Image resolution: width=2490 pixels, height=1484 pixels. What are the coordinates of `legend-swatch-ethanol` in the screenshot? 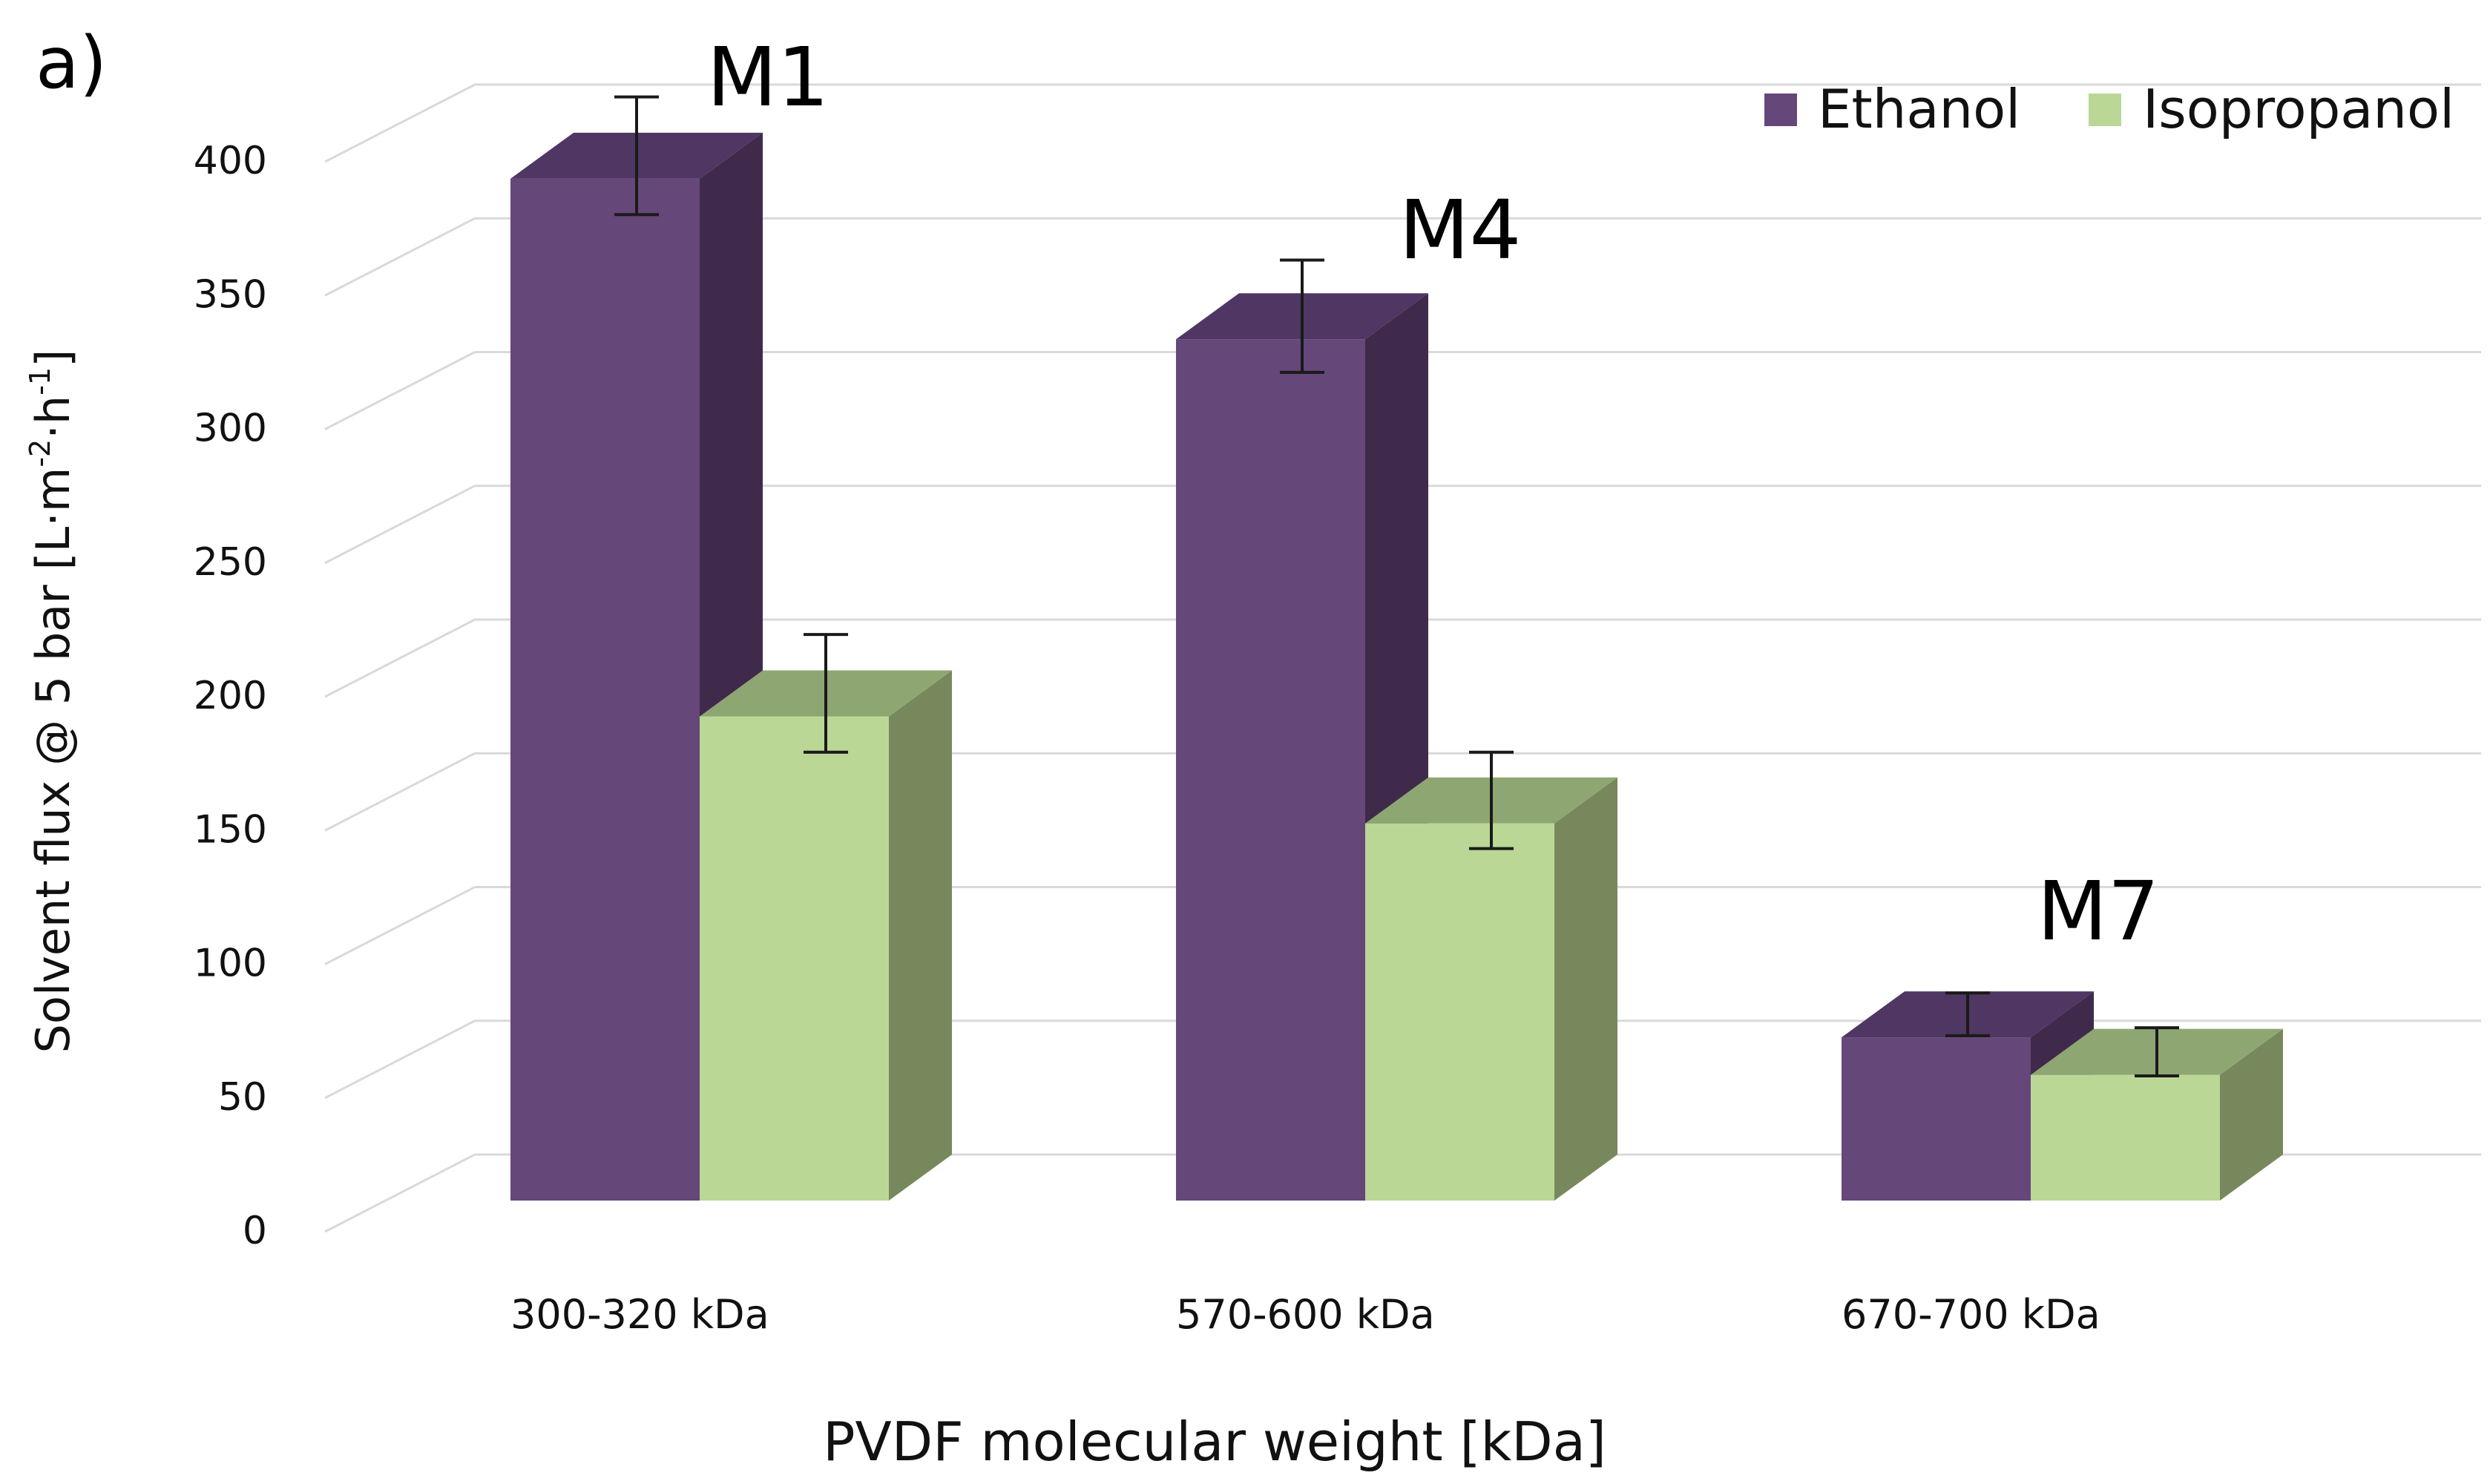 It's located at (1781, 109).